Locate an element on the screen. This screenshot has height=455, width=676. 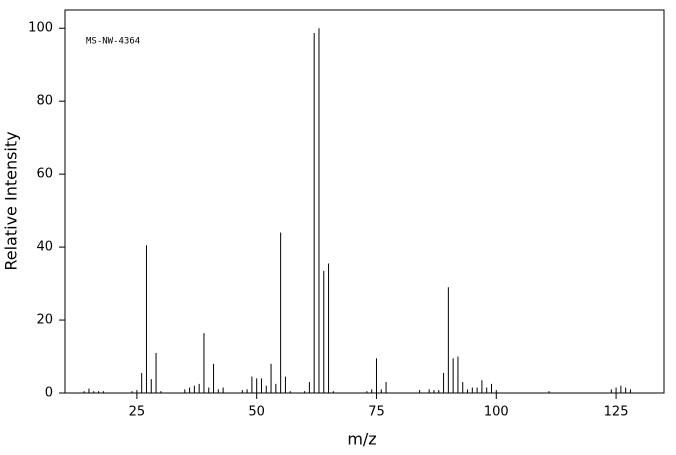
x-tick-label: 25 is located at coordinates (137, 412).